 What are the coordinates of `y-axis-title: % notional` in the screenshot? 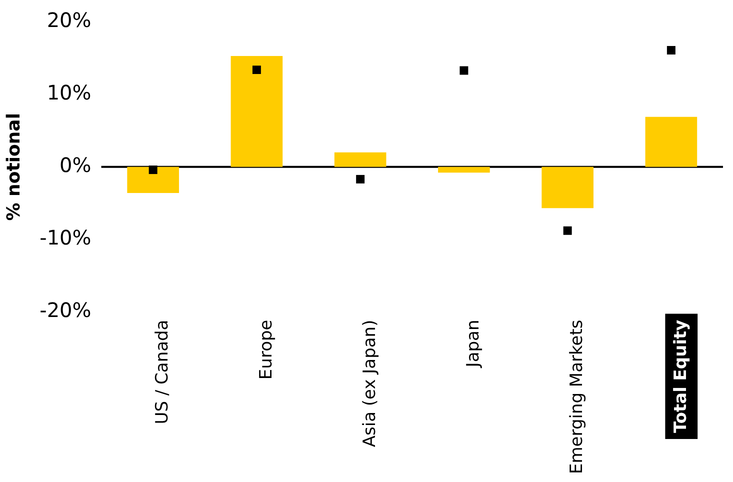 It's located at (13, 167).